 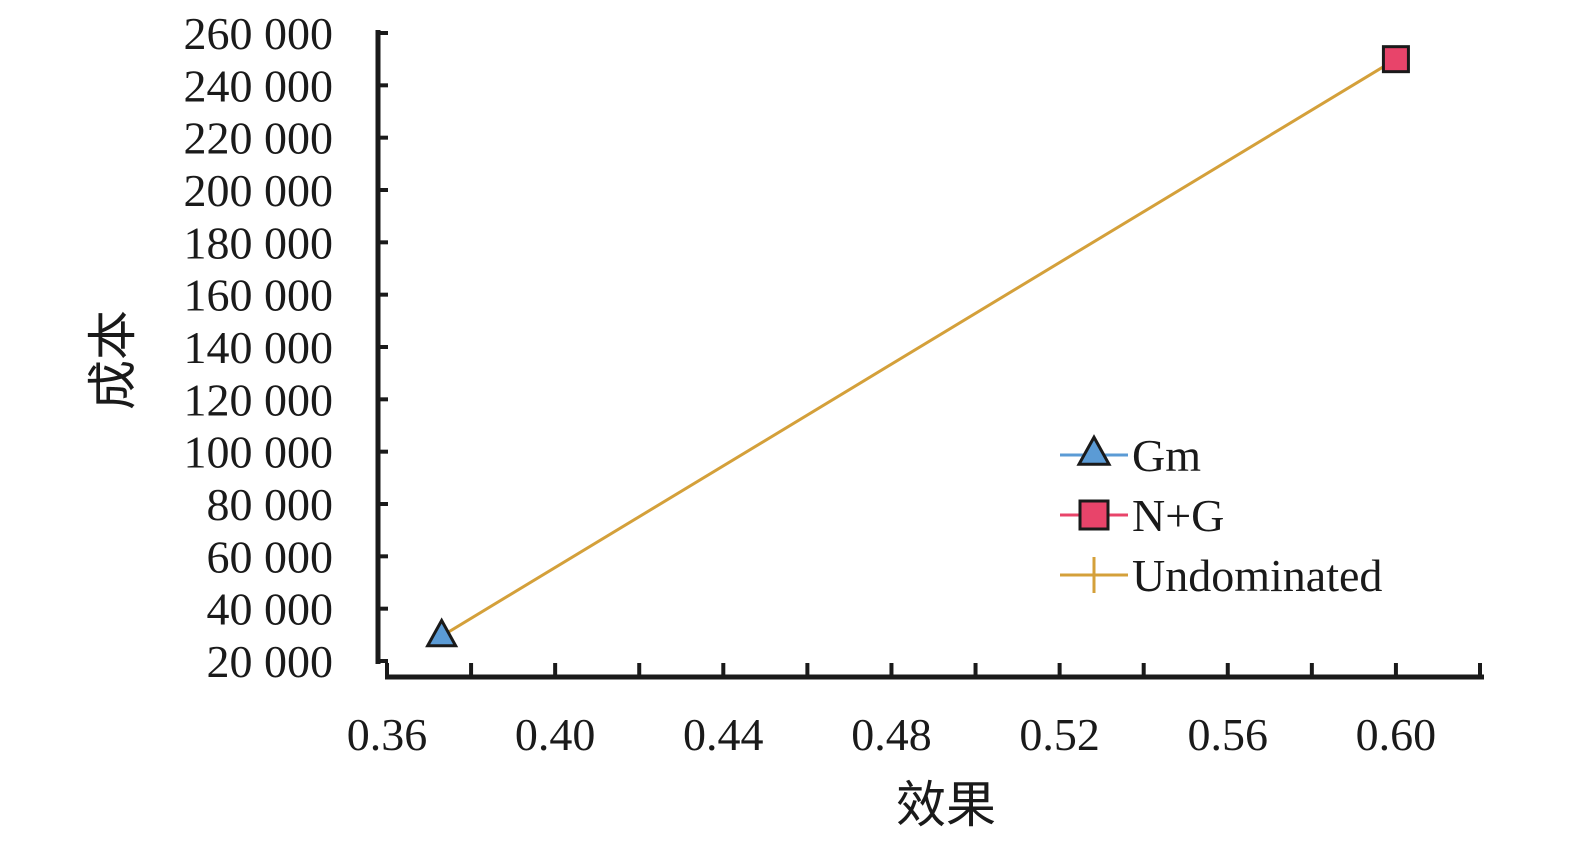 I want to click on x-tick-label: 0.48, so click(x=891, y=734).